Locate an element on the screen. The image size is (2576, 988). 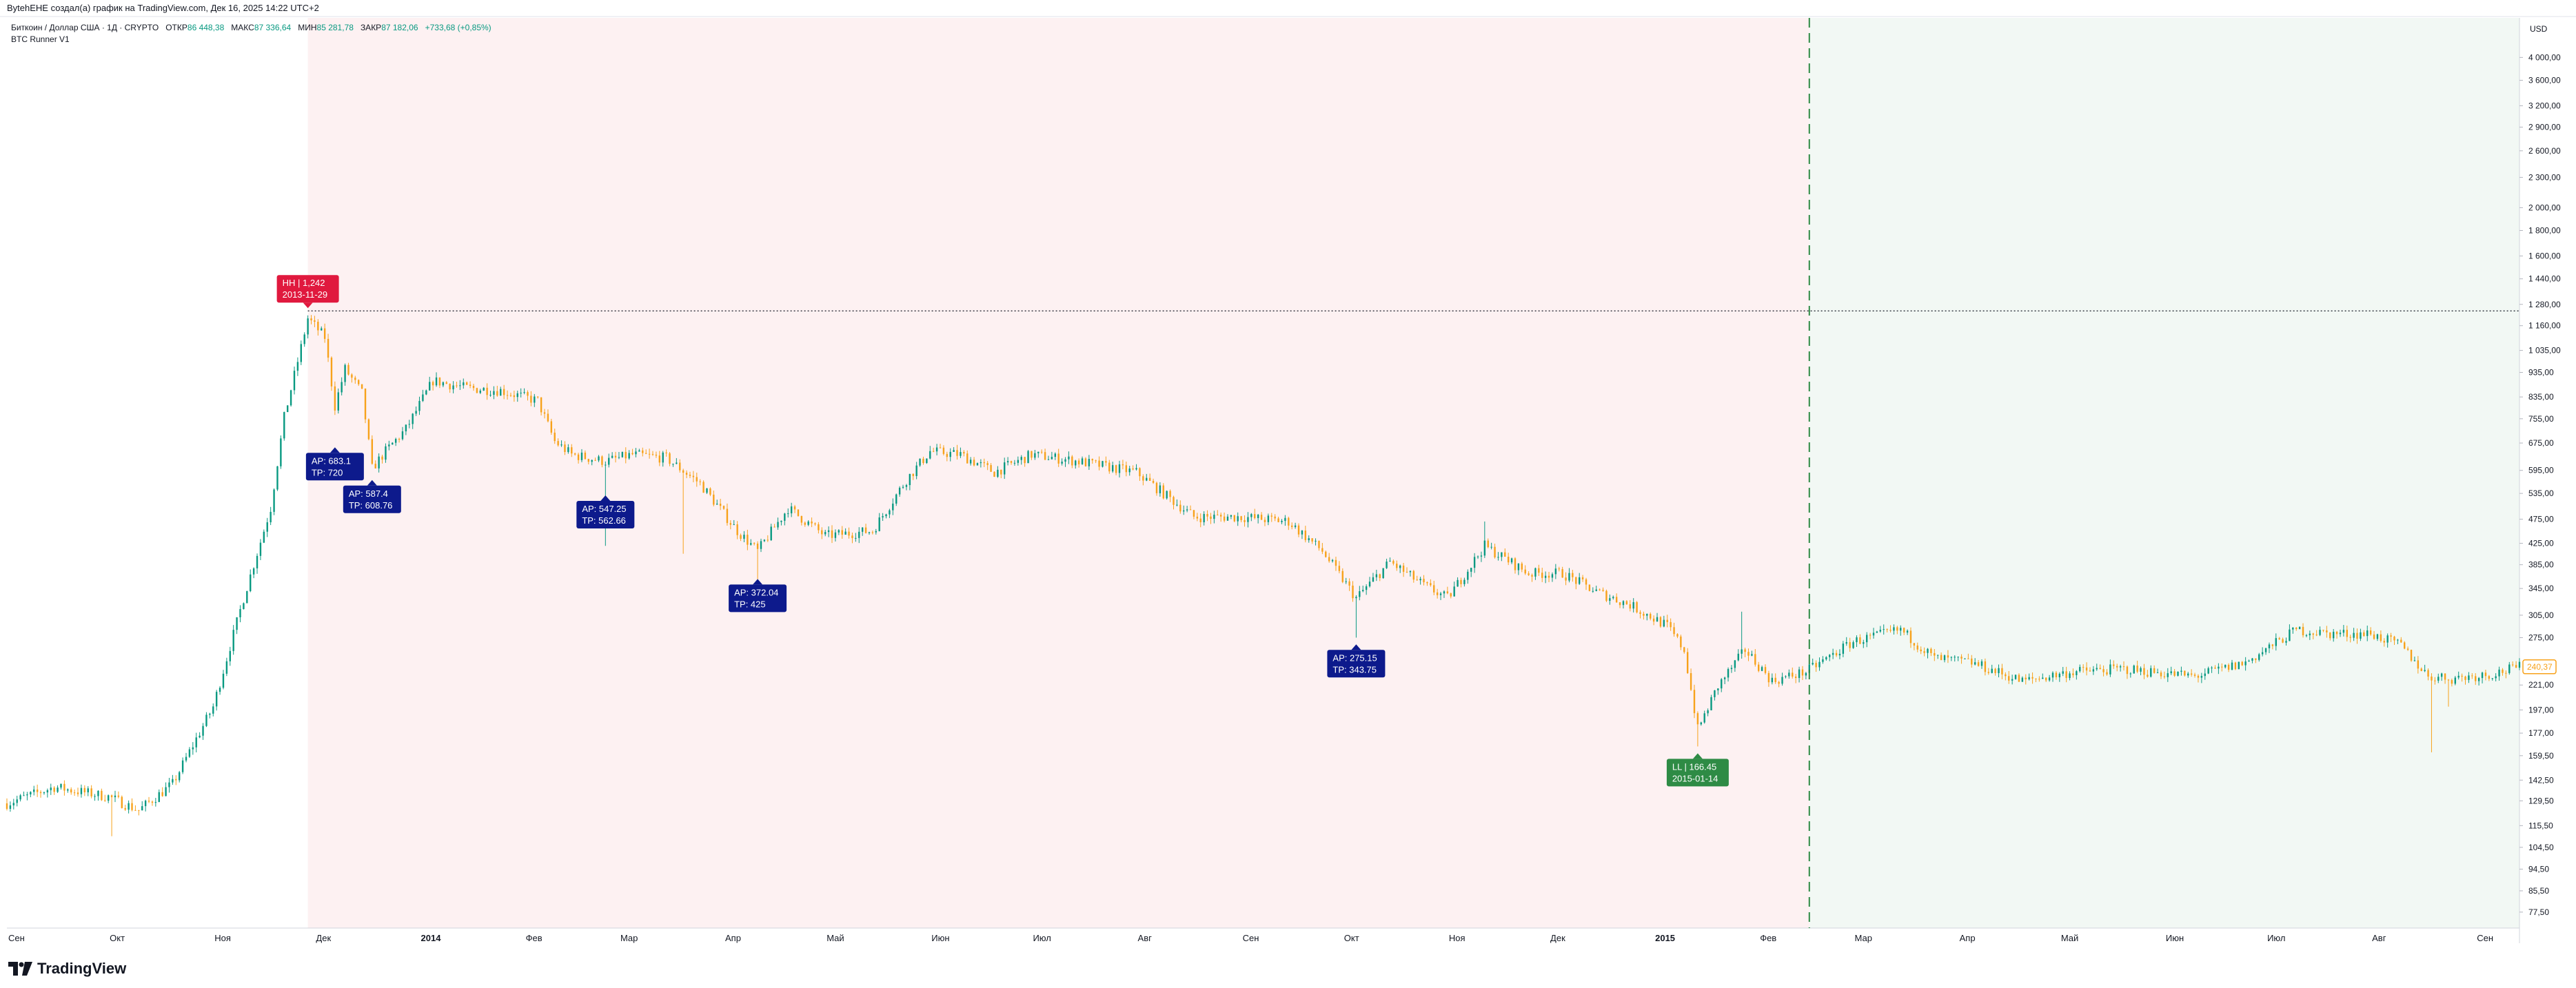
y-tick-label: 77,50 is located at coordinates (2538, 912).